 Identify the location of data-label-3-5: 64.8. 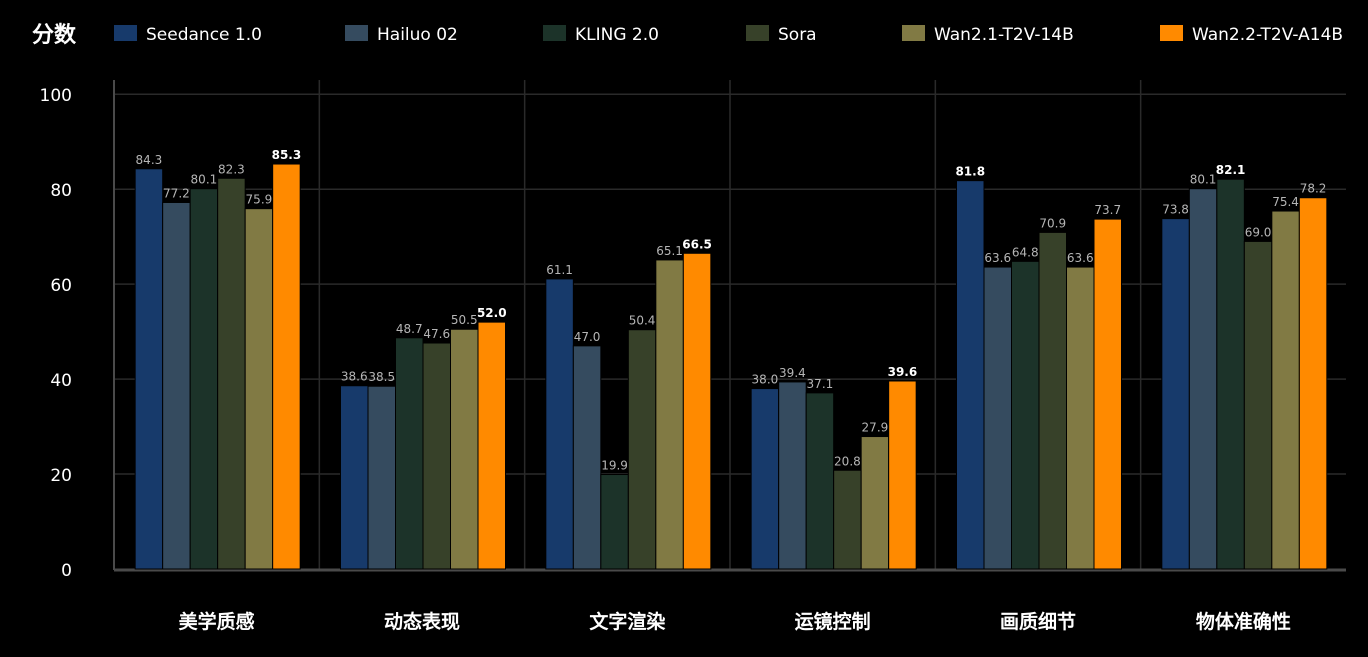
(1025, 252).